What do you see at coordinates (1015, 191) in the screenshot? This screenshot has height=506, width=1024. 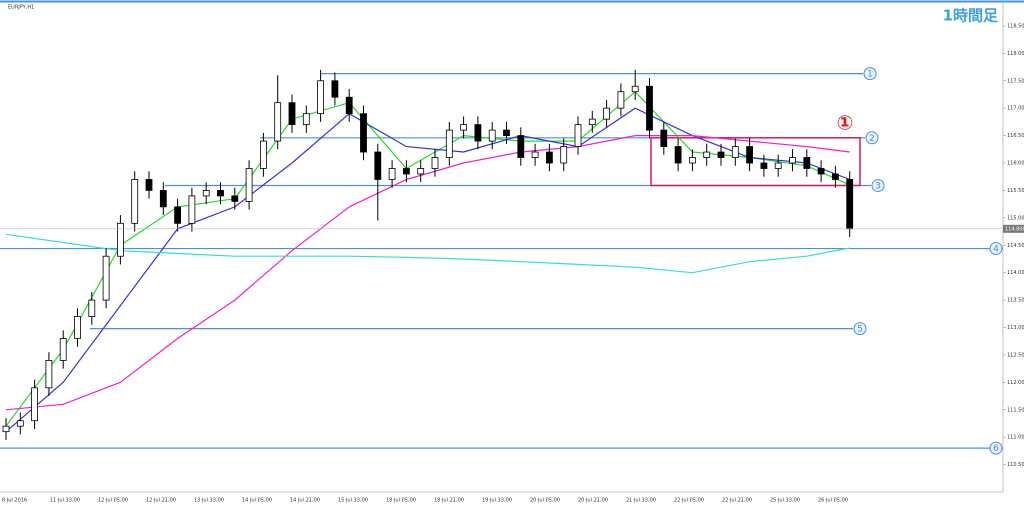 I see `y-tick-label: 115.500` at bounding box center [1015, 191].